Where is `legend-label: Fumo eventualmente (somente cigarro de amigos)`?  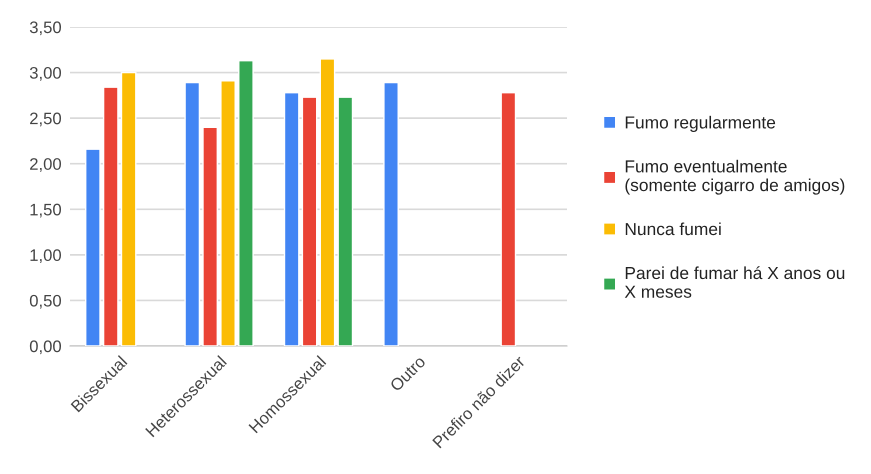
legend-label: Fumo eventualmente (somente cigarro de amigos) is located at coordinates (734, 177).